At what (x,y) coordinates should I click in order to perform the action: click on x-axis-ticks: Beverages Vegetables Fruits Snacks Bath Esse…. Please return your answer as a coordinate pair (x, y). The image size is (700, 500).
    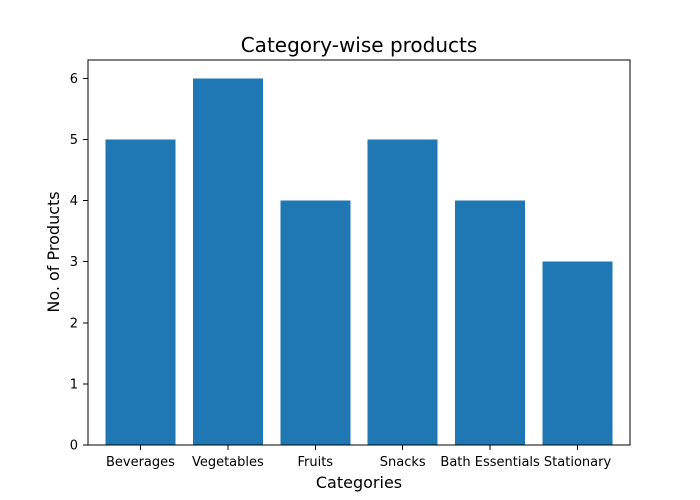
    Looking at the image, I should click on (358, 457).